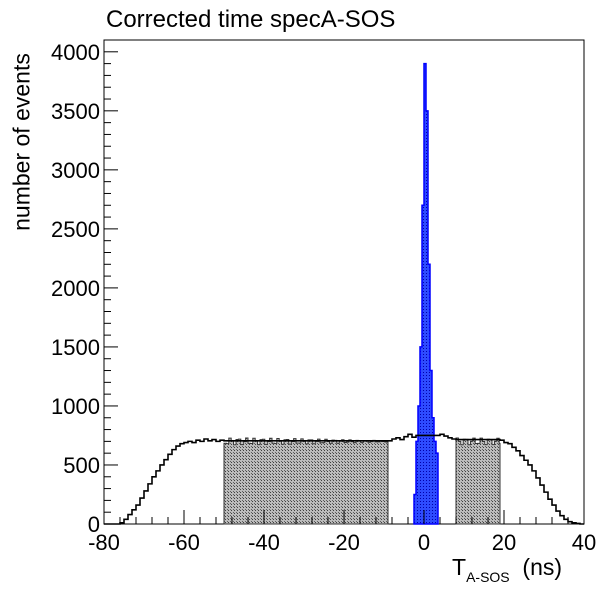 Image resolution: width=597 pixels, height=589 pixels. What do you see at coordinates (75, 288) in the screenshot?
I see `y-tick-label: 2000` at bounding box center [75, 288].